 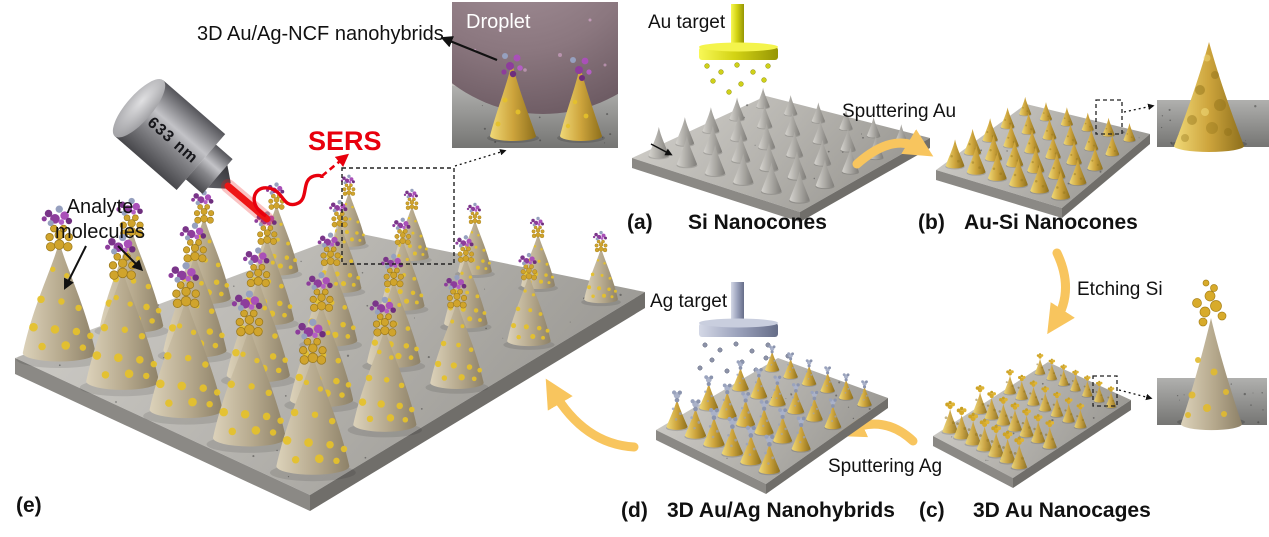 What do you see at coordinates (1109, 117) in the screenshot?
I see `magnified-region-box` at bounding box center [1109, 117].